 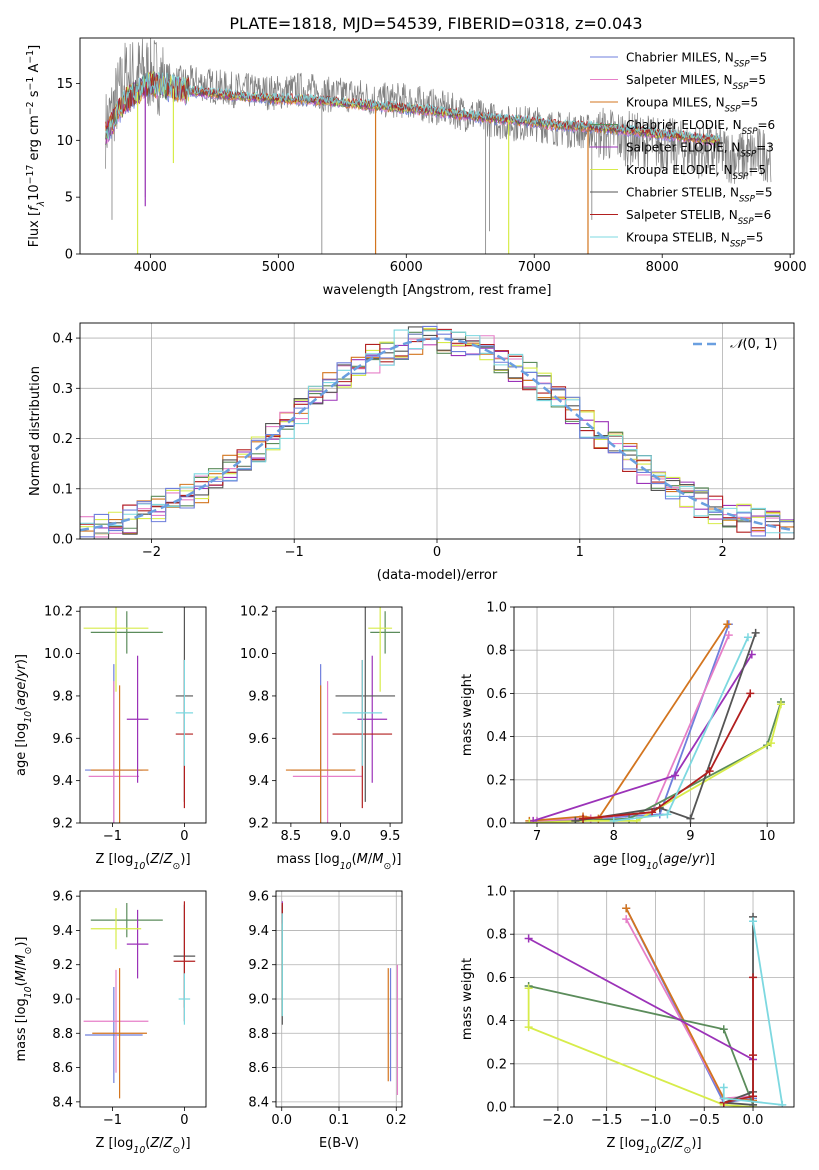 What do you see at coordinates (294, 552) in the screenshot?
I see `x-tick-label: −1` at bounding box center [294, 552].